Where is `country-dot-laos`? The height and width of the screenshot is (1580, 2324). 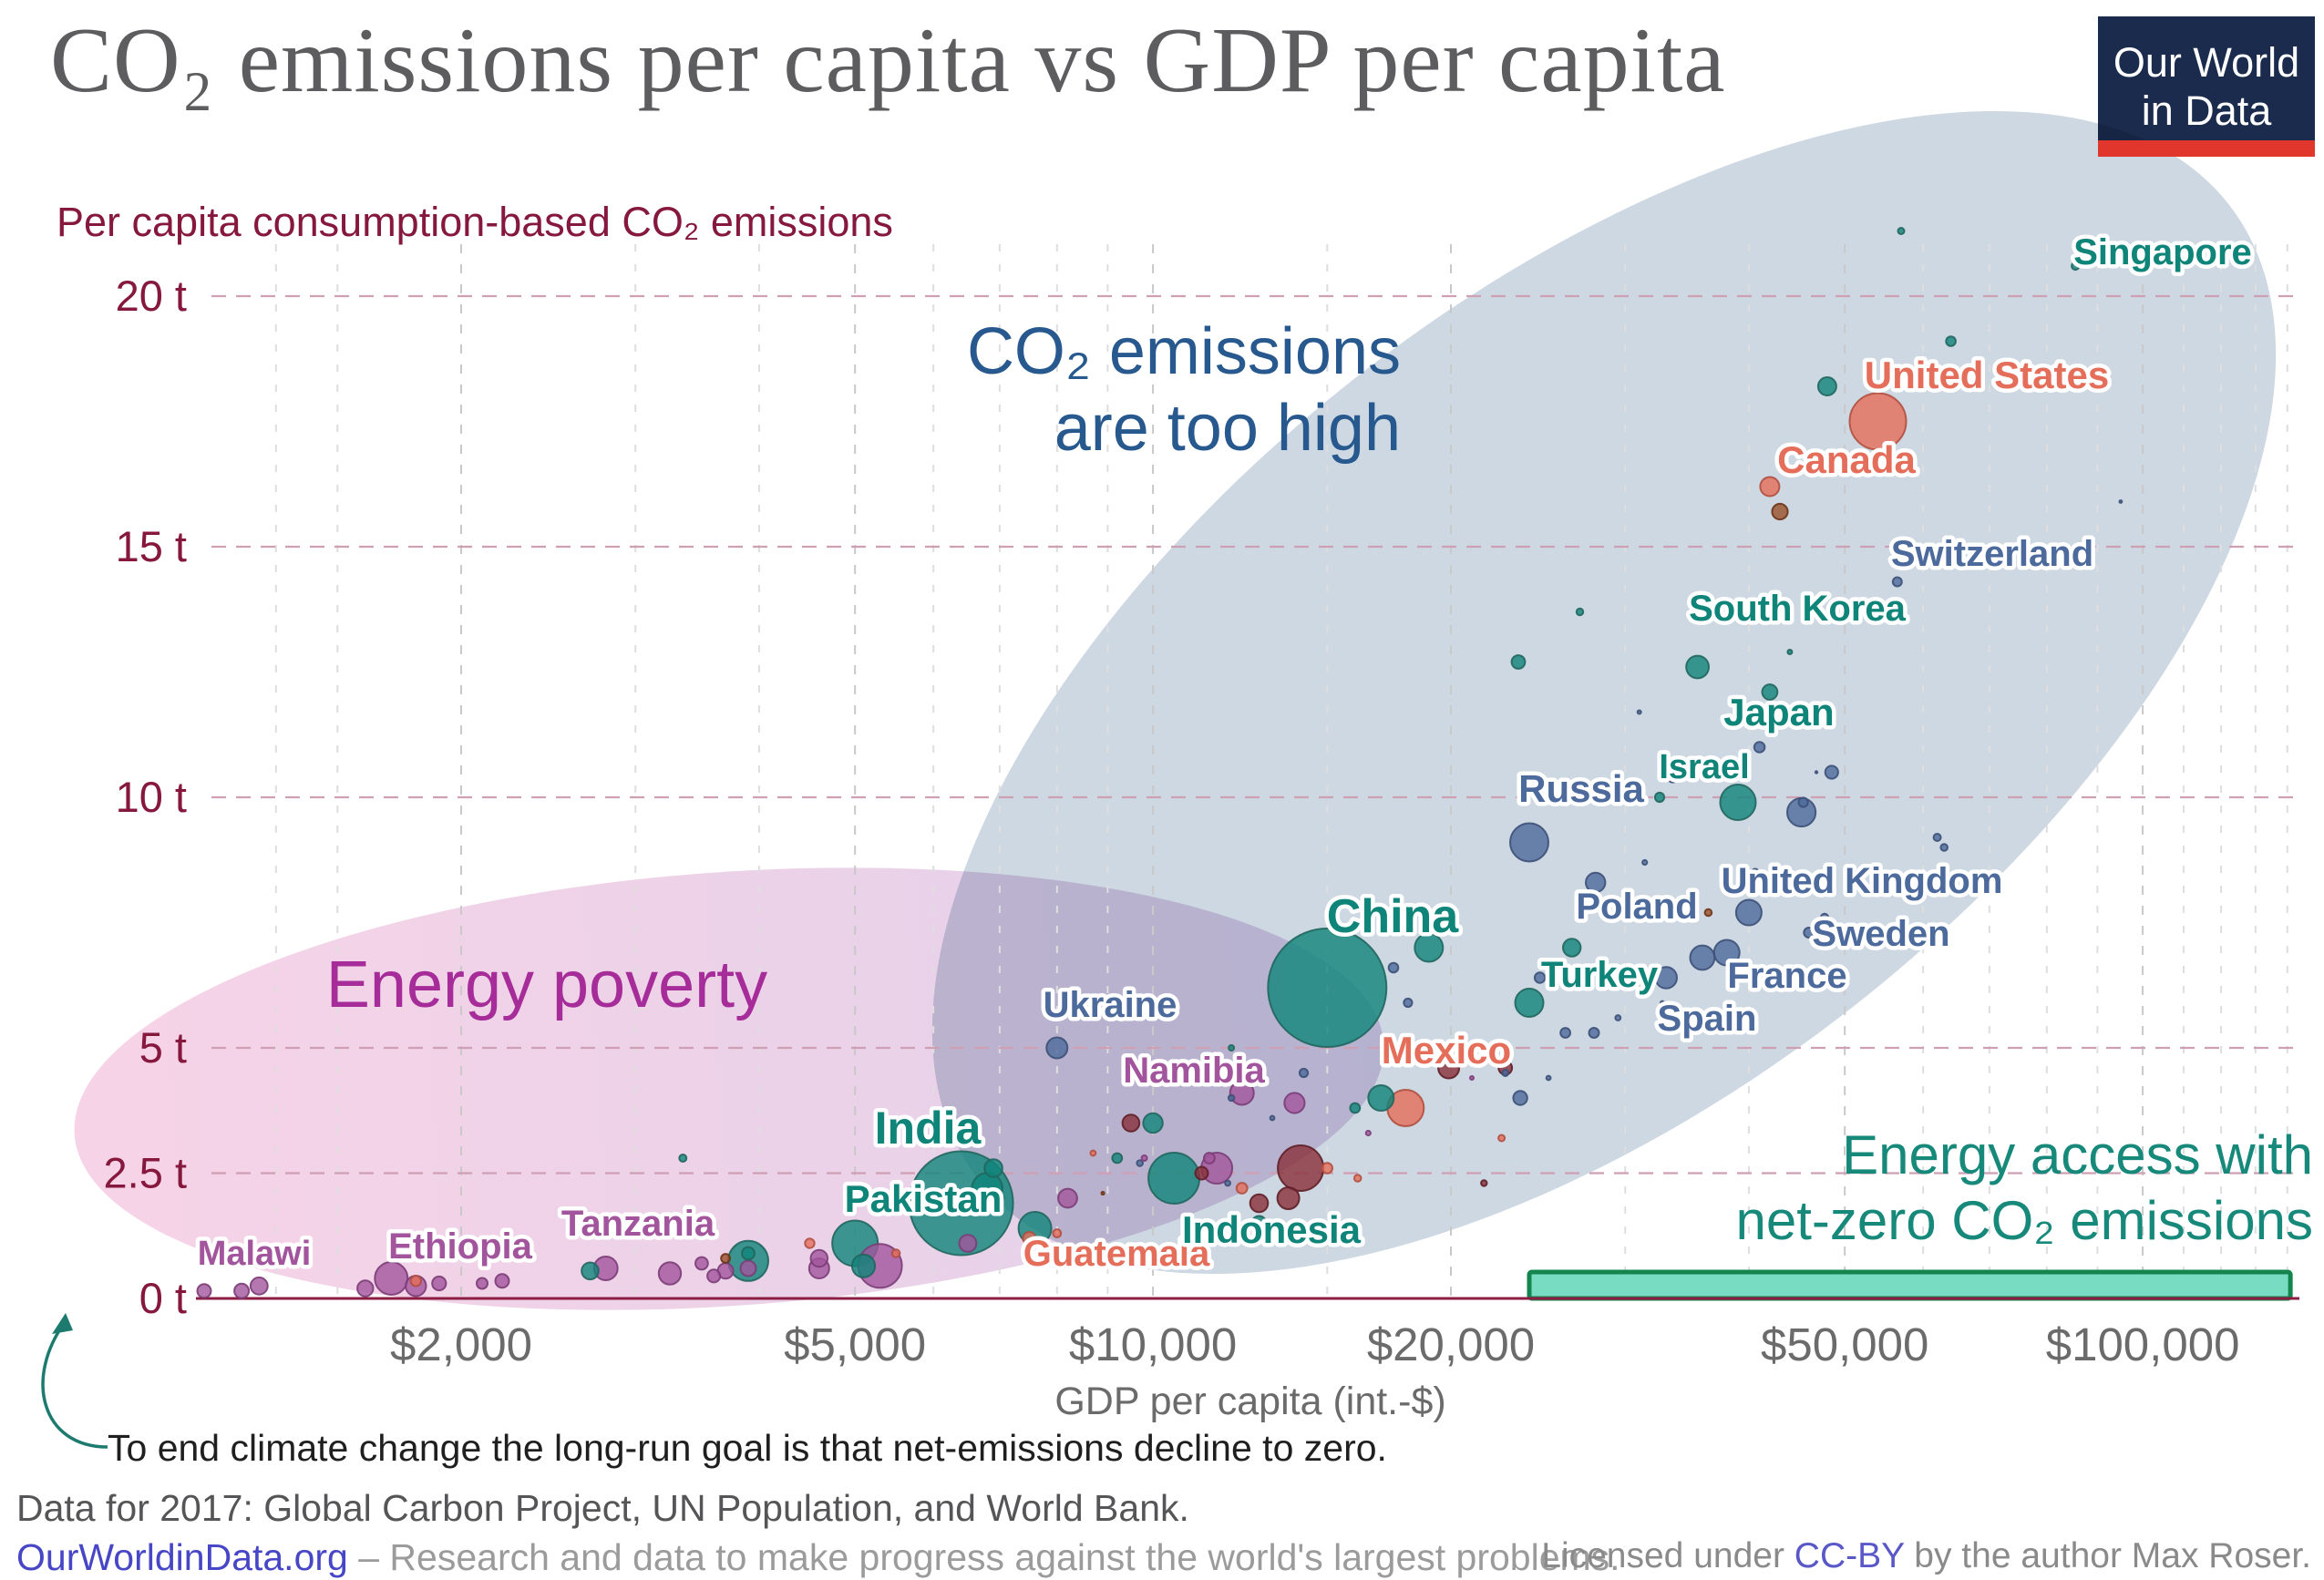
country-dot-laos is located at coordinates (999, 1199).